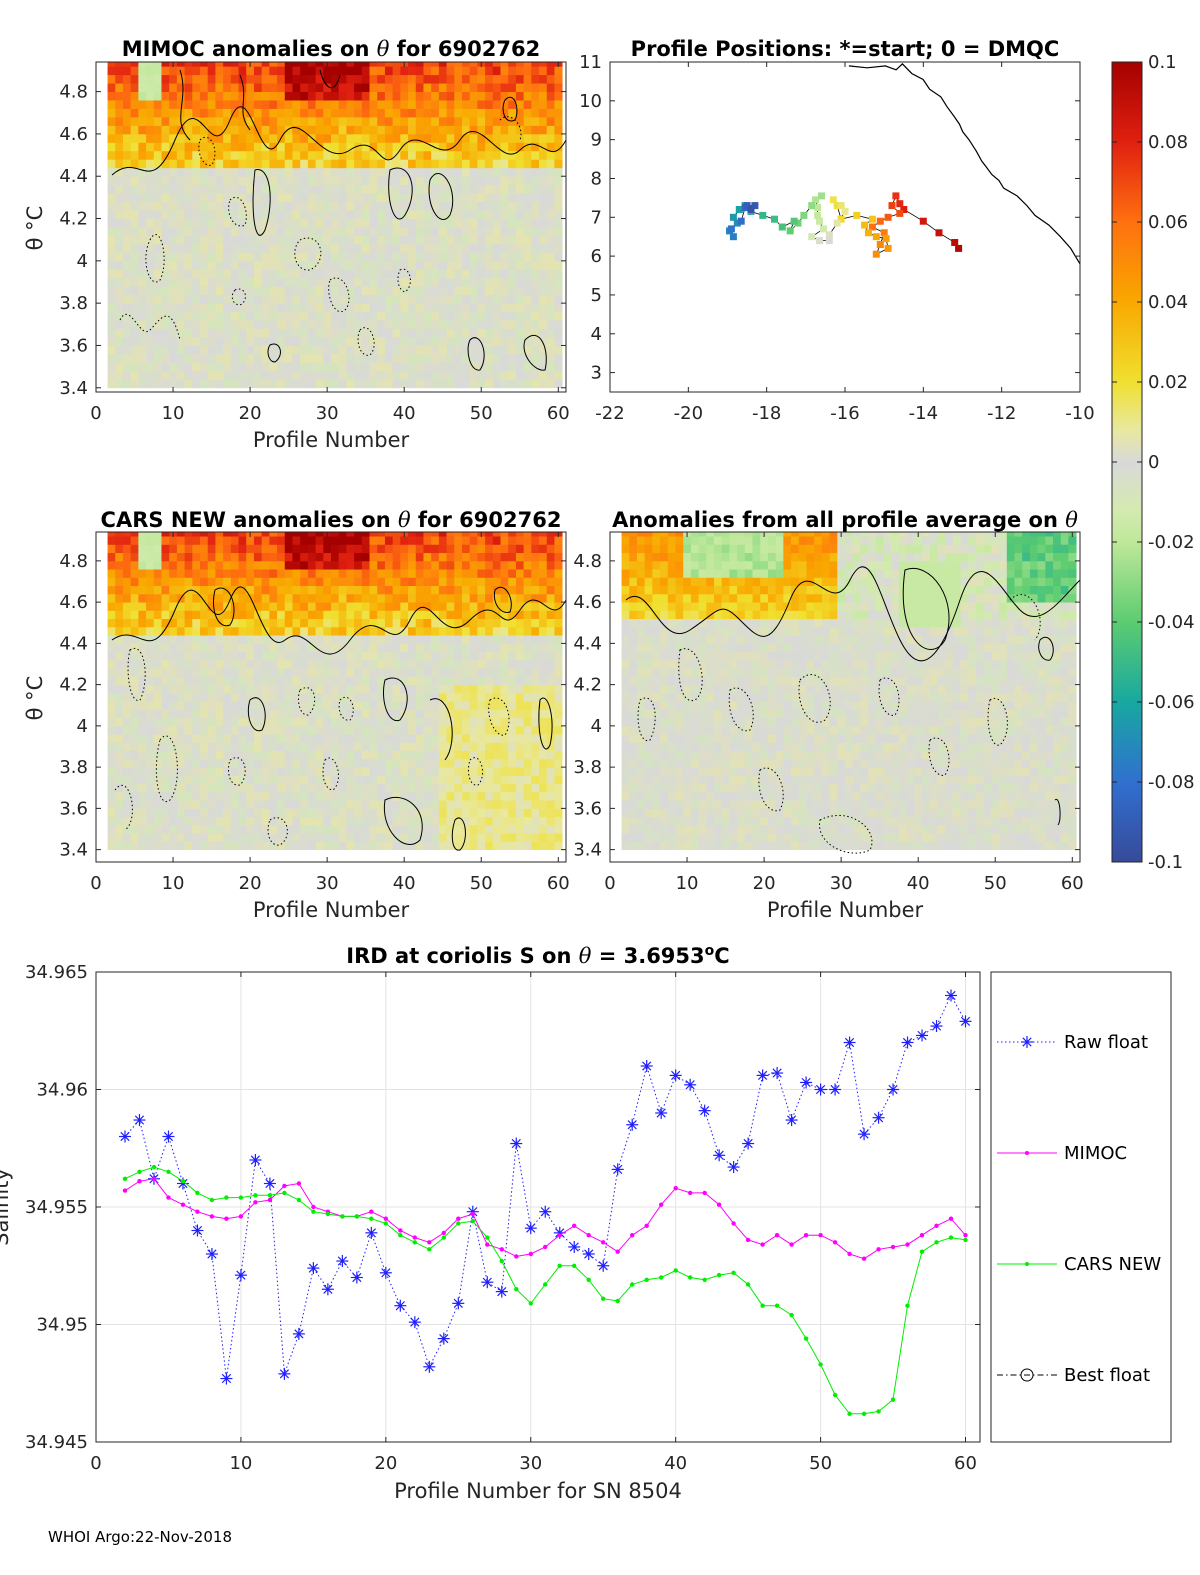 This screenshot has width=1200, height=1575. Describe the element at coordinates (923, 221) in the screenshot. I see `track-point` at that location.